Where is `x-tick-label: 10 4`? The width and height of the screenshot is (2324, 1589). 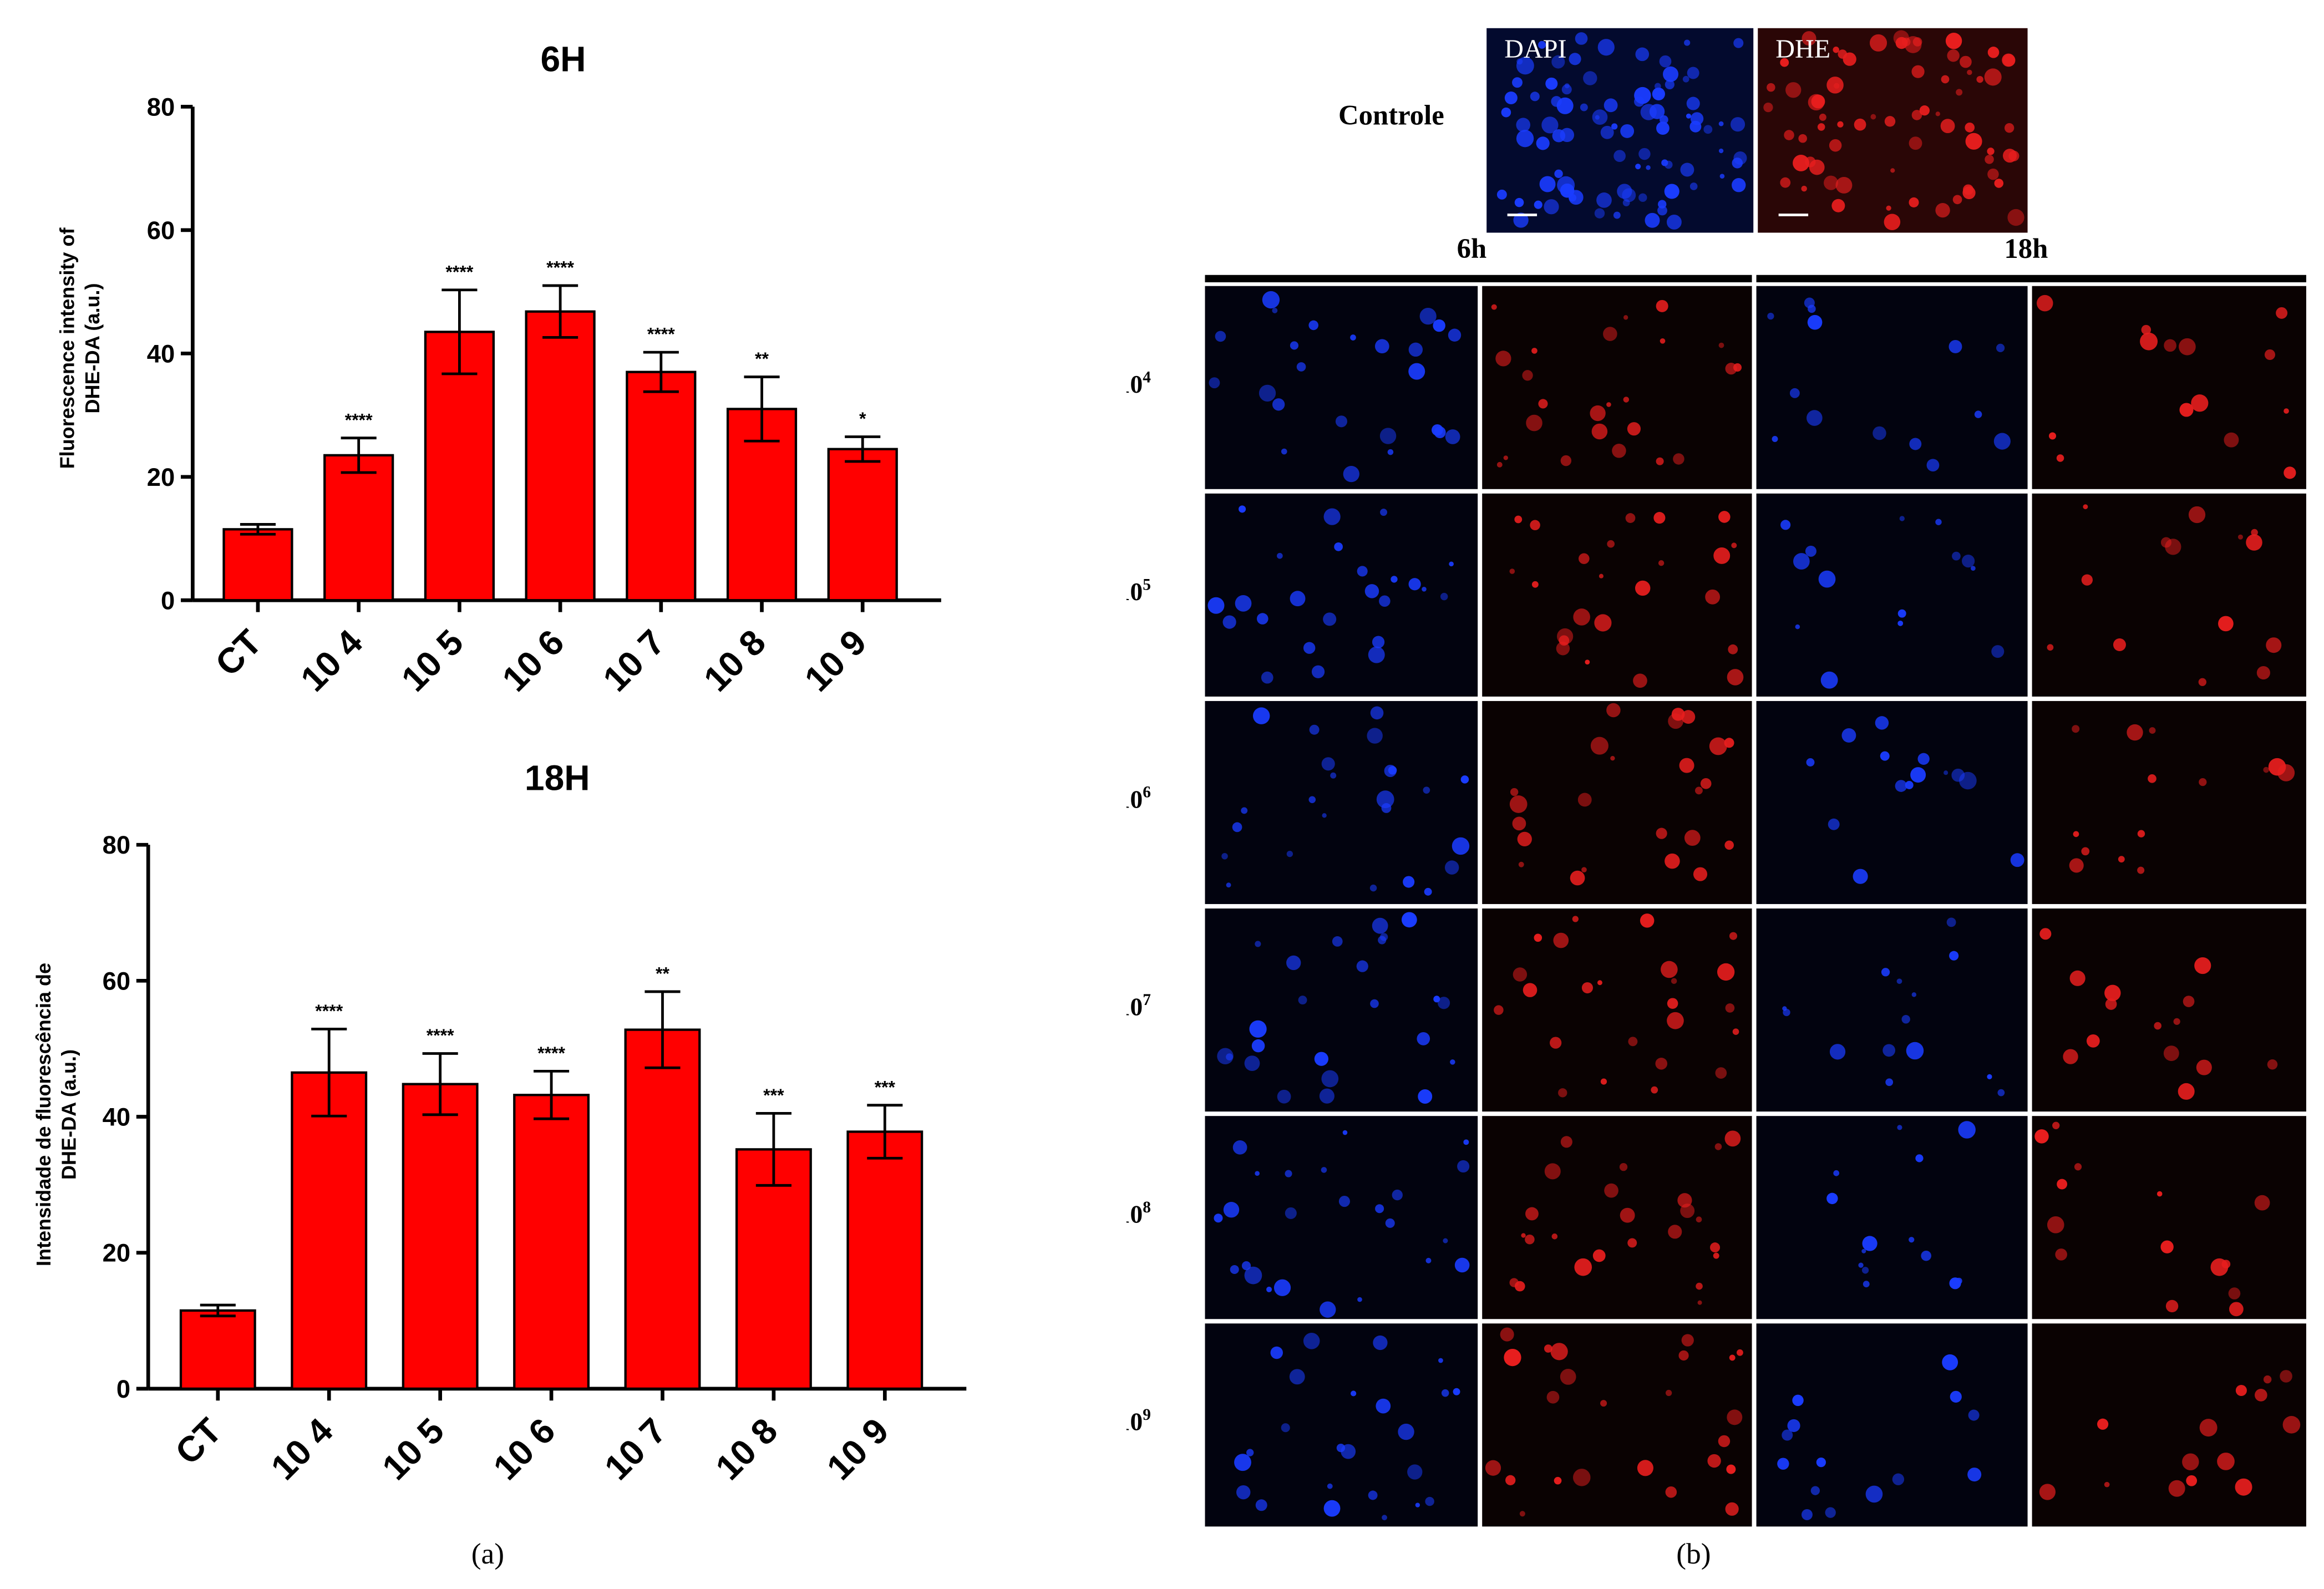
x-tick-label: 10 4 is located at coordinates (331, 660).